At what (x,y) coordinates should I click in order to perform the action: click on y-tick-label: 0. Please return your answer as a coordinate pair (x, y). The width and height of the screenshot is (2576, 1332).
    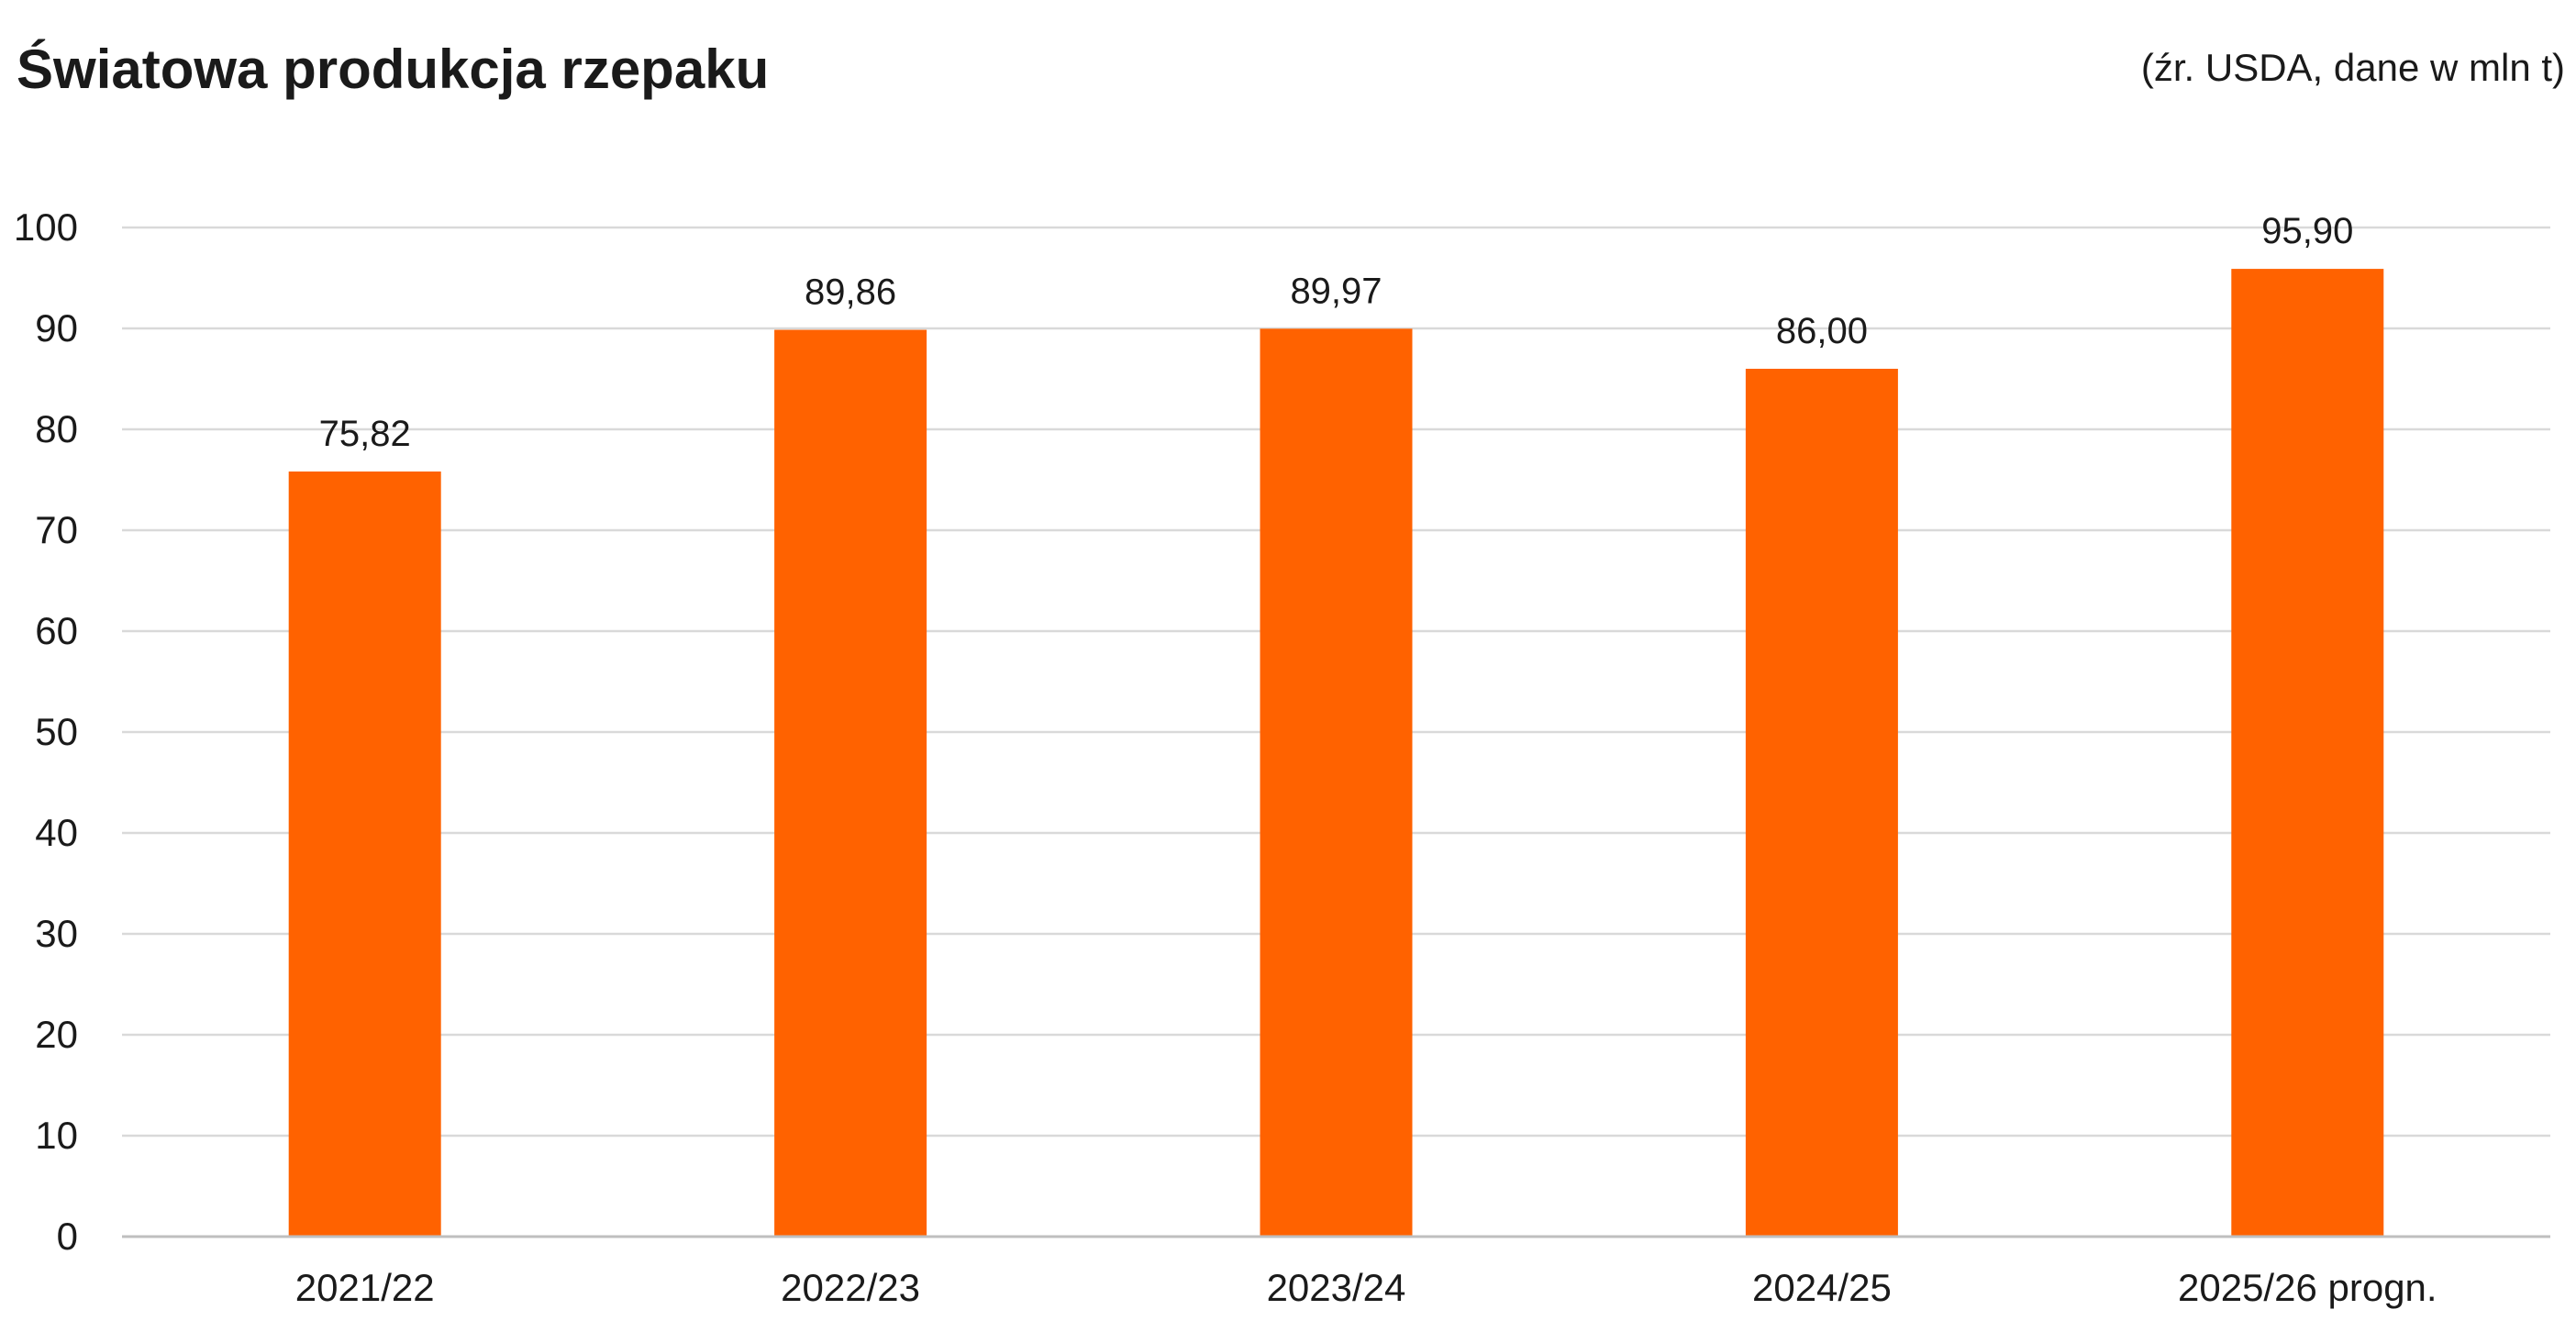
    Looking at the image, I should click on (67, 1236).